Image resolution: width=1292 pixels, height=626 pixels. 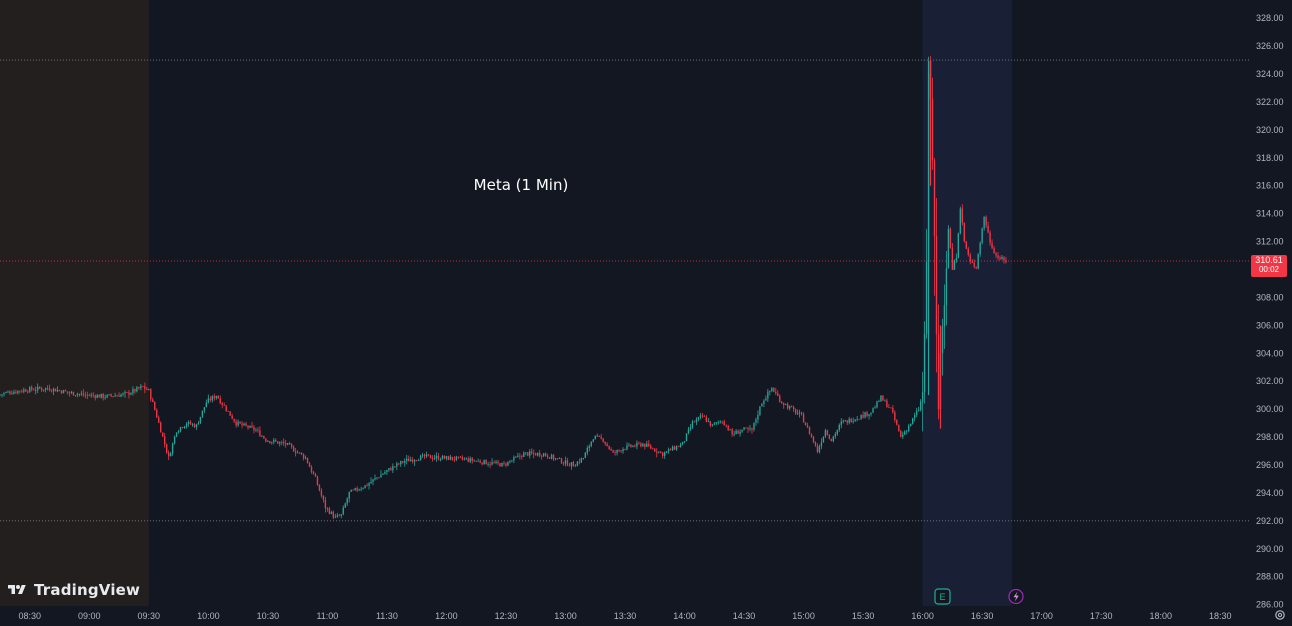 What do you see at coordinates (1280, 615) in the screenshot?
I see `gear-icon` at bounding box center [1280, 615].